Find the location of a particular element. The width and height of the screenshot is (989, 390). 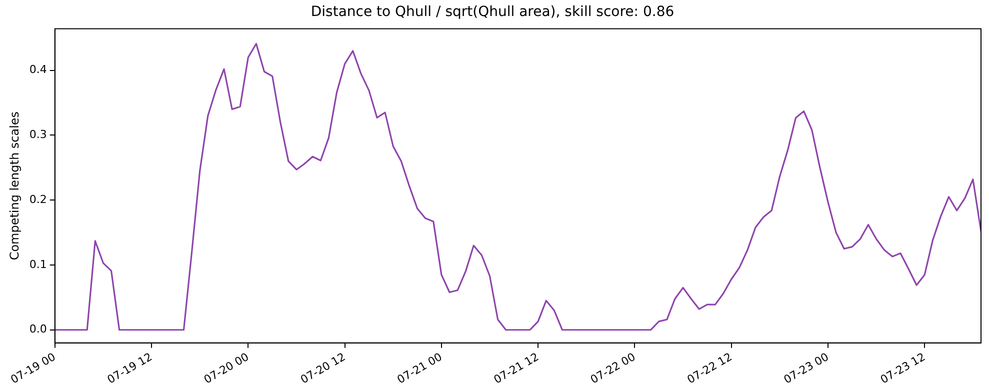

y-tick-label: 0.1 is located at coordinates (38, 264).